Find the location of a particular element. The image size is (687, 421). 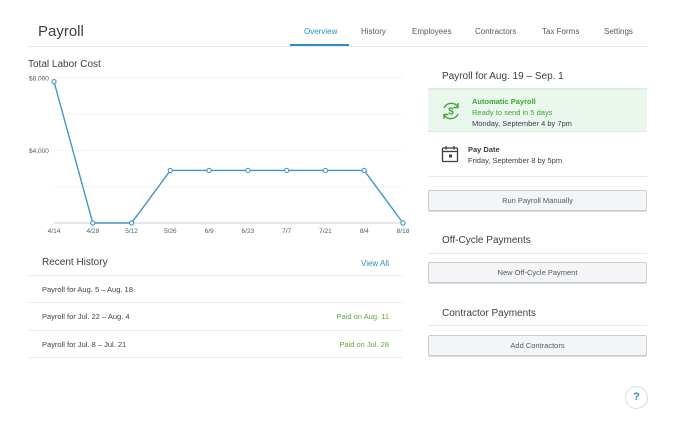

x-tick-label: 4/28 is located at coordinates (92, 231).